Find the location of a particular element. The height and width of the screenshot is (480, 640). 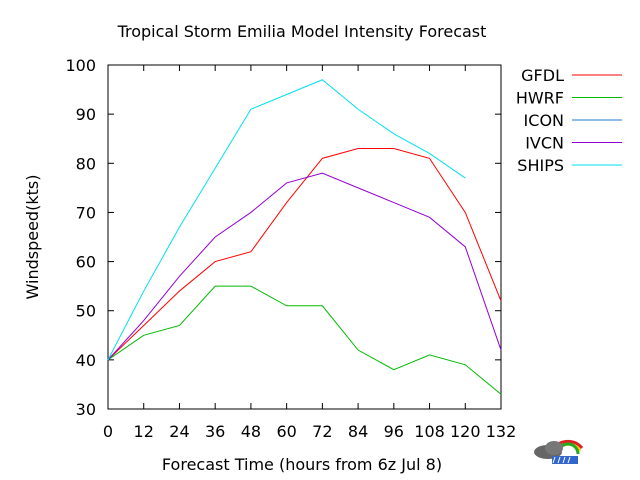

y-tick-label: 90 is located at coordinates (86, 114).